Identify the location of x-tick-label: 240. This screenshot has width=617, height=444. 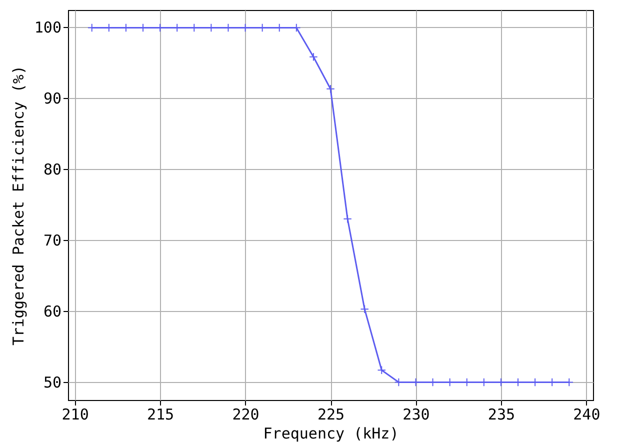
(586, 415).